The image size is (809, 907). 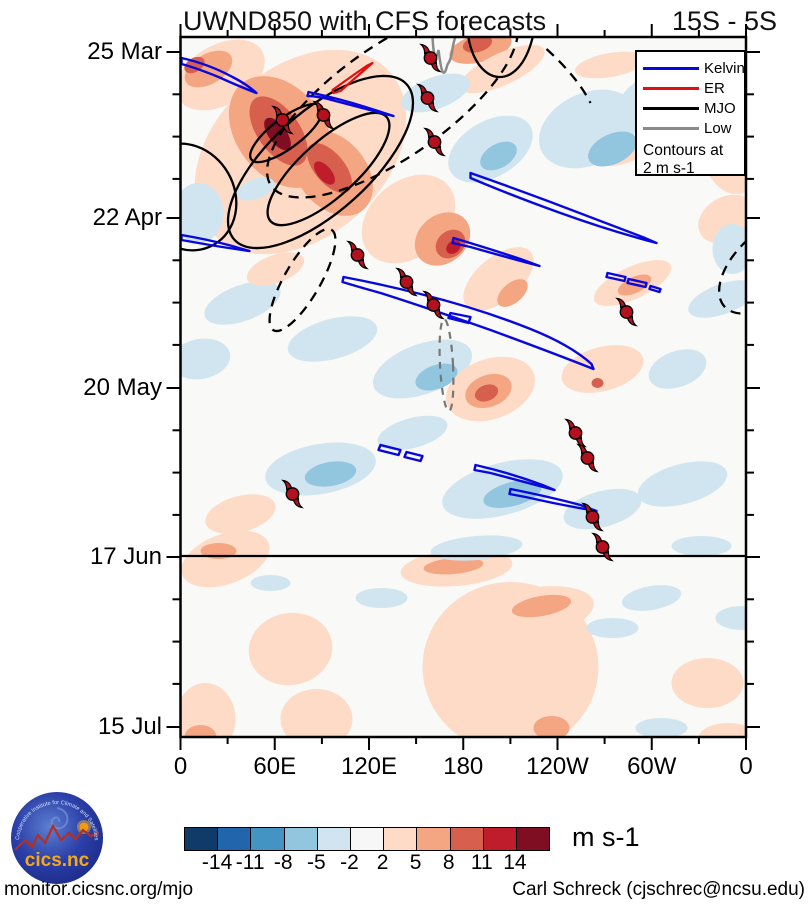 I want to click on x-axis-tick-label: 60W, so click(x=652, y=766).